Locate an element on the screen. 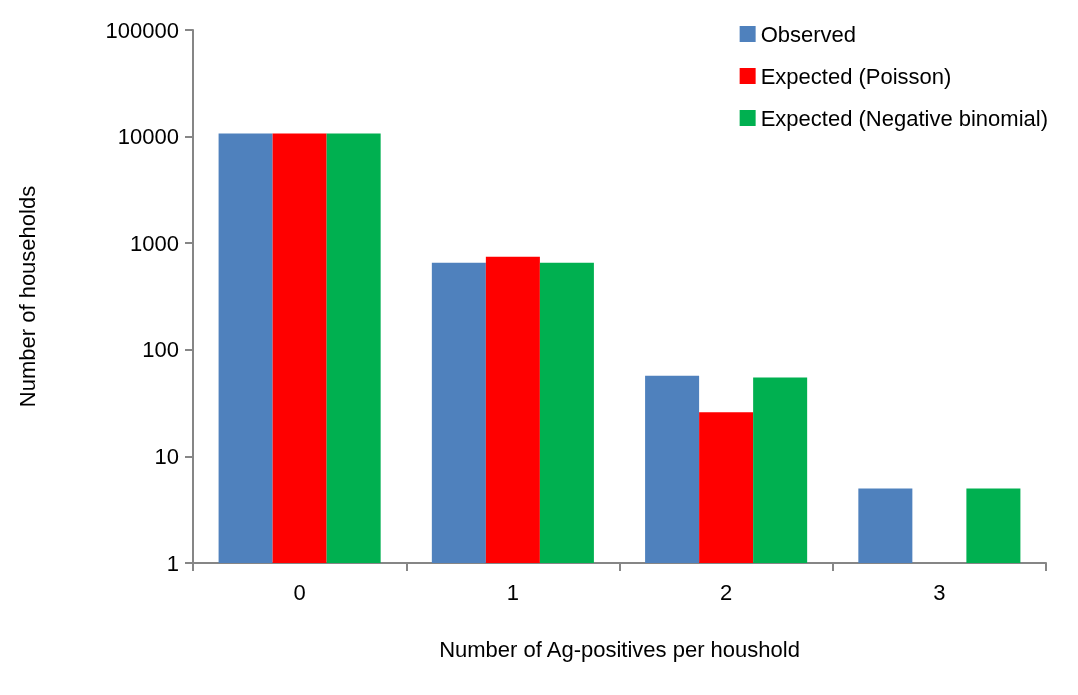 The height and width of the screenshot is (695, 1078). y-tick-label: 10 is located at coordinates (166, 456).